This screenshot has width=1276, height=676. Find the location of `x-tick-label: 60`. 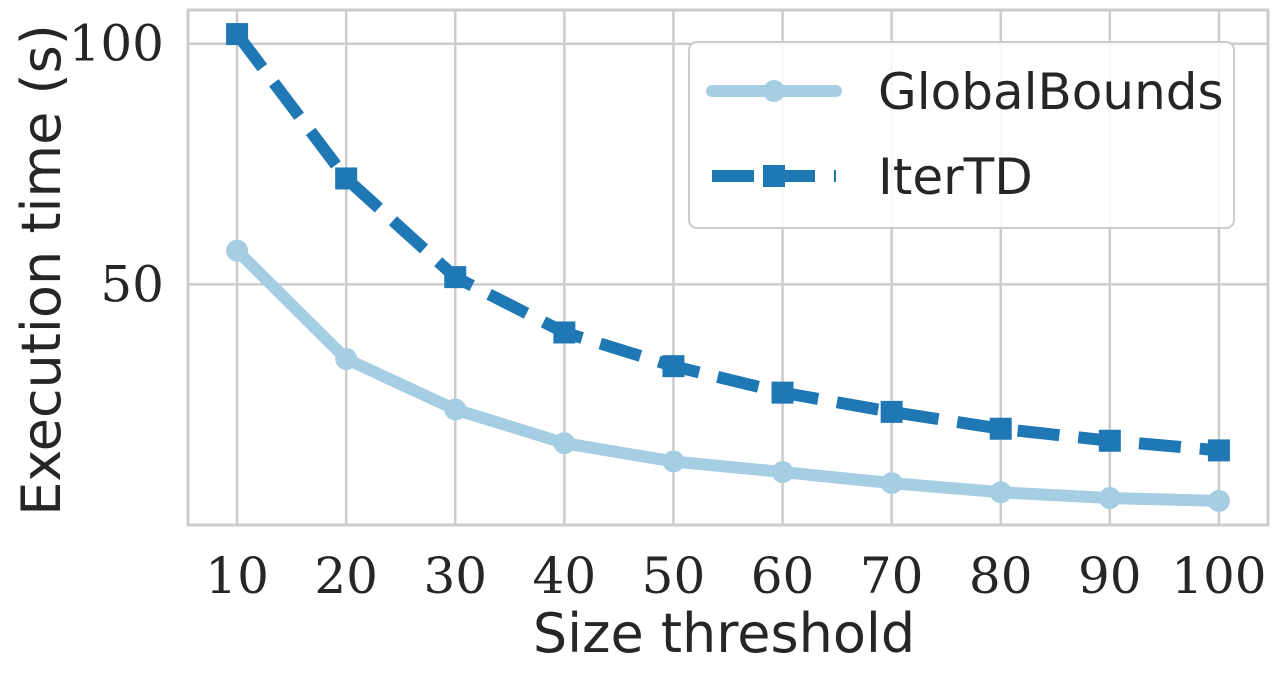

x-tick-label: 60 is located at coordinates (783, 576).